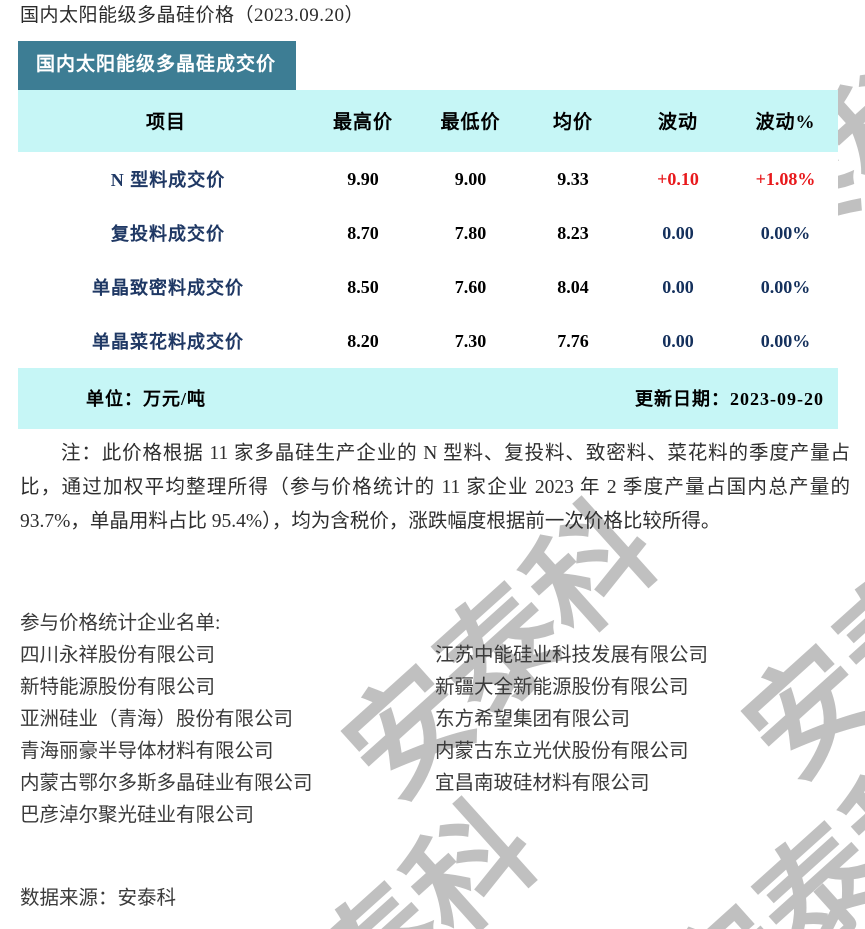 The width and height of the screenshot is (865, 929). What do you see at coordinates (562, 751) in the screenshot?
I see `list-item: 内蒙古东立光伏股份有限公司` at bounding box center [562, 751].